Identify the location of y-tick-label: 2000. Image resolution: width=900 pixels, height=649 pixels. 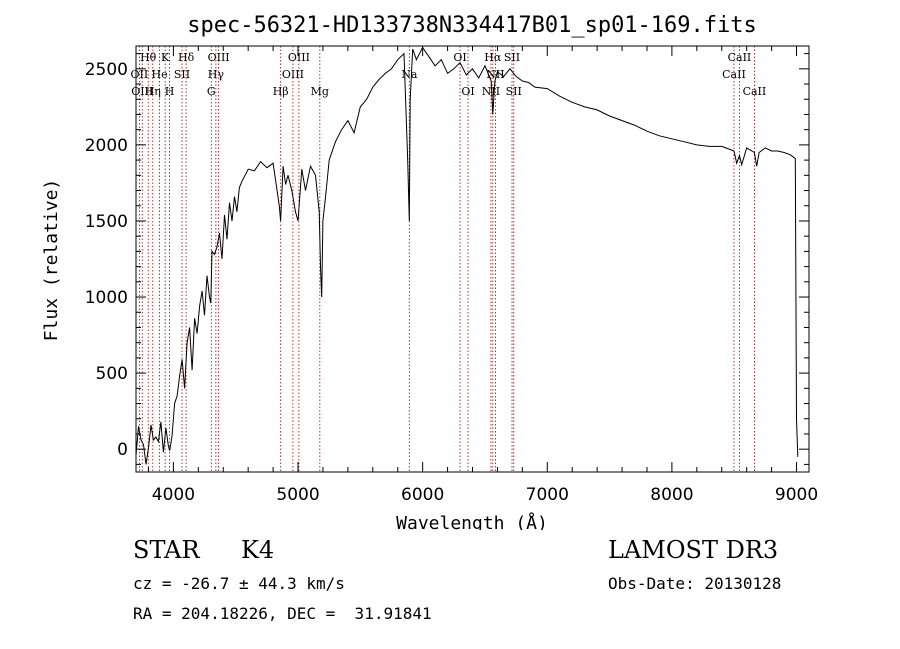
(106, 146).